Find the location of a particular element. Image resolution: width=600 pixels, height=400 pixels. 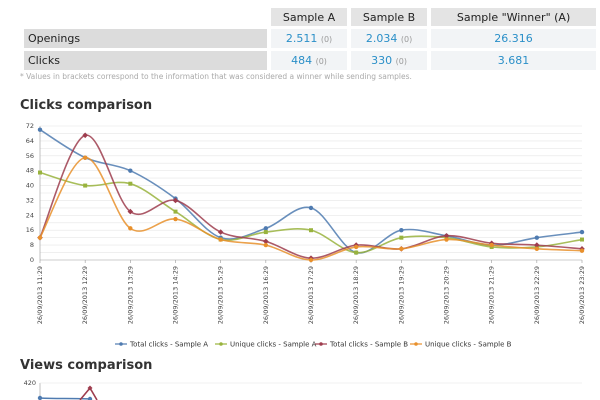

openings-sample-b-sub: (0) is located at coordinates (406, 39).